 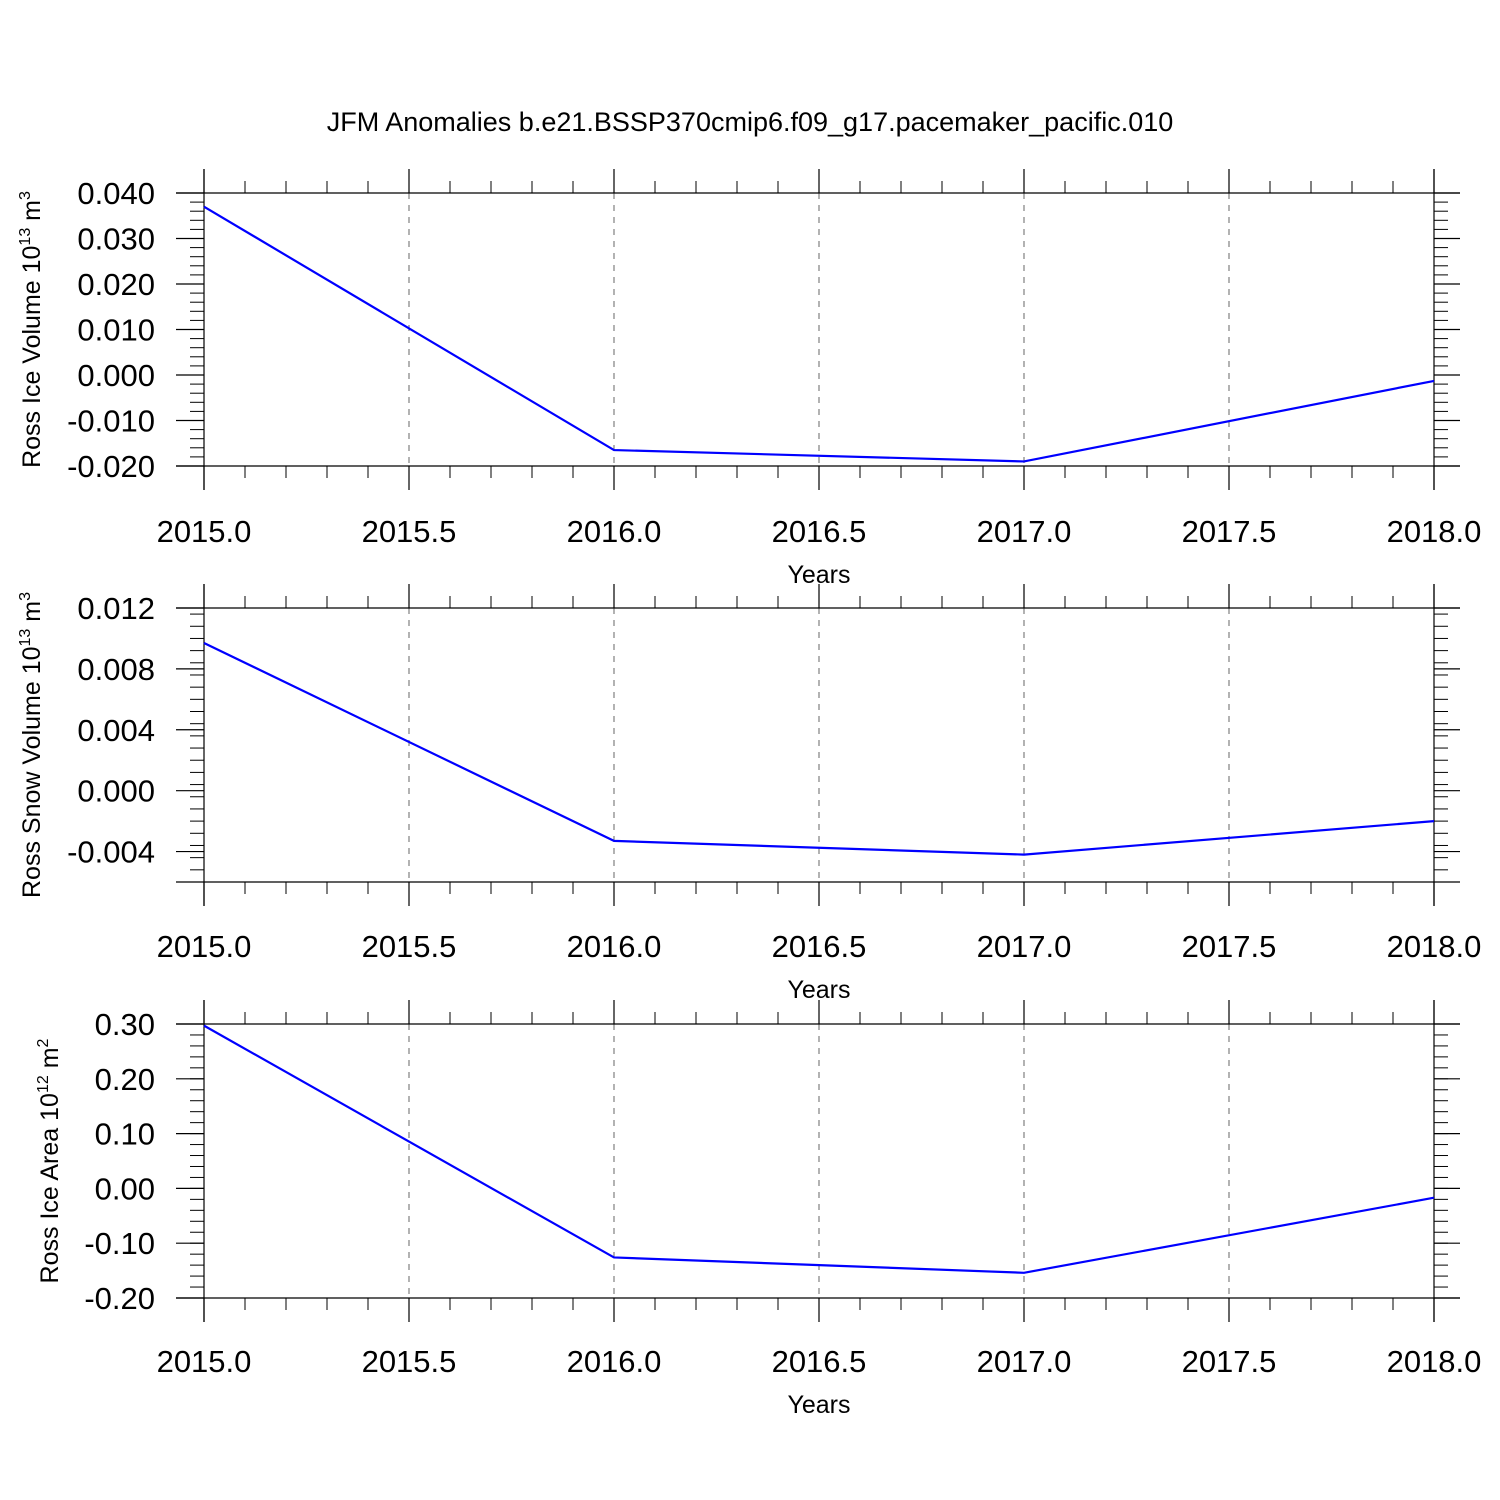 What do you see at coordinates (116, 193) in the screenshot?
I see `y-tick-label: 0.040` at bounding box center [116, 193].